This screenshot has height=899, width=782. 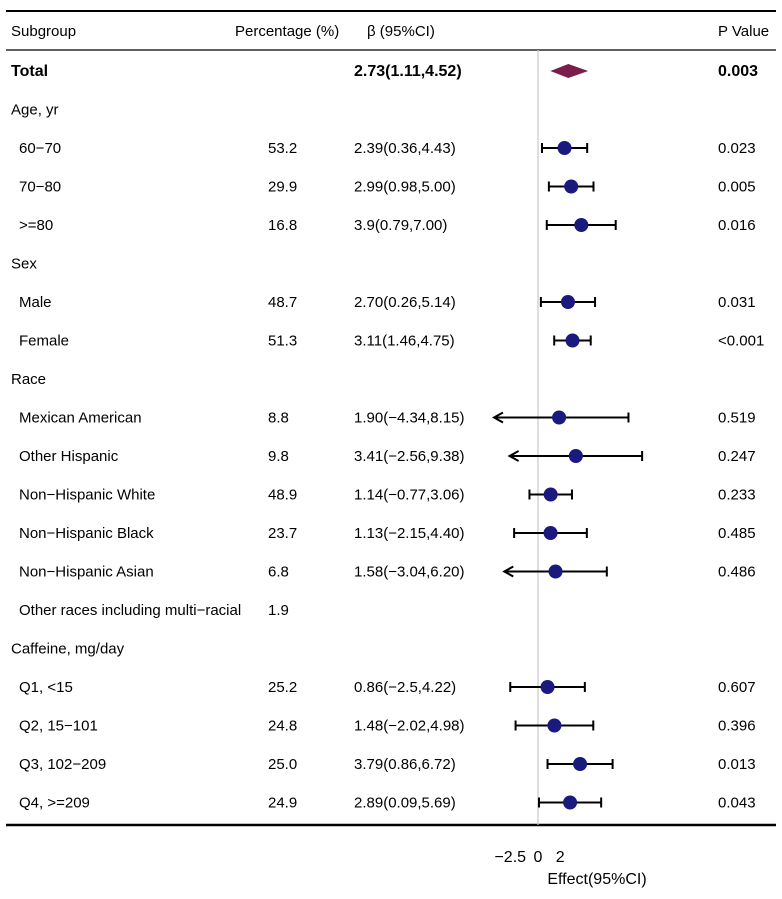 What do you see at coordinates (560, 857) in the screenshot?
I see `x-tick-label: 2` at bounding box center [560, 857].